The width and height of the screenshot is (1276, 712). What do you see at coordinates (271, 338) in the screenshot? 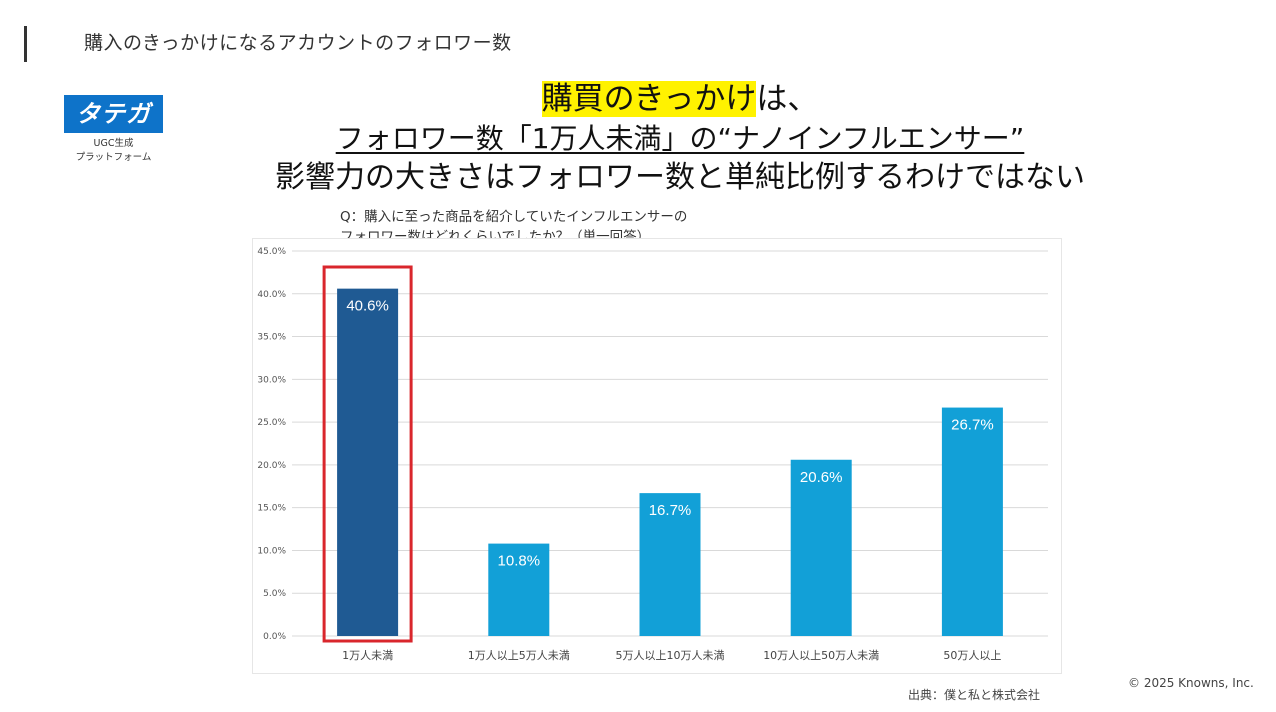
I see `y-tick-label: 35.0%` at bounding box center [271, 338].